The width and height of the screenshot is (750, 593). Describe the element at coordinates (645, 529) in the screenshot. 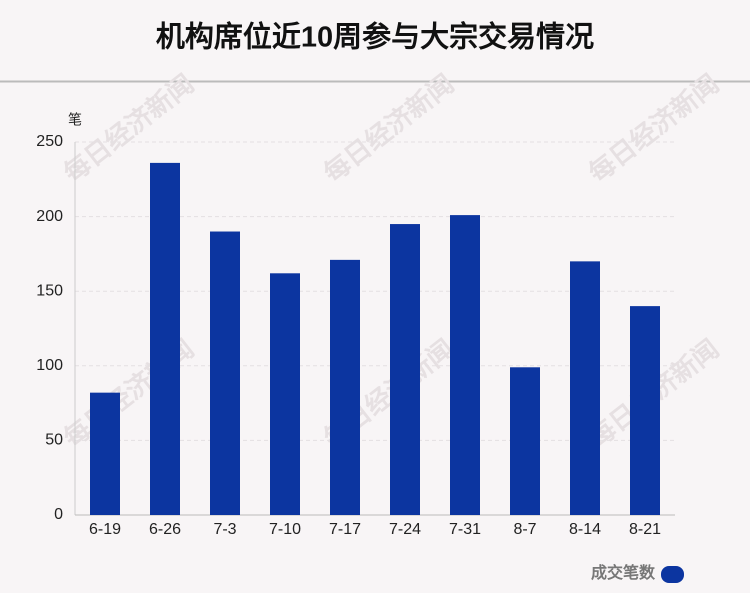

I see `x-tick-label: 8-21` at that location.